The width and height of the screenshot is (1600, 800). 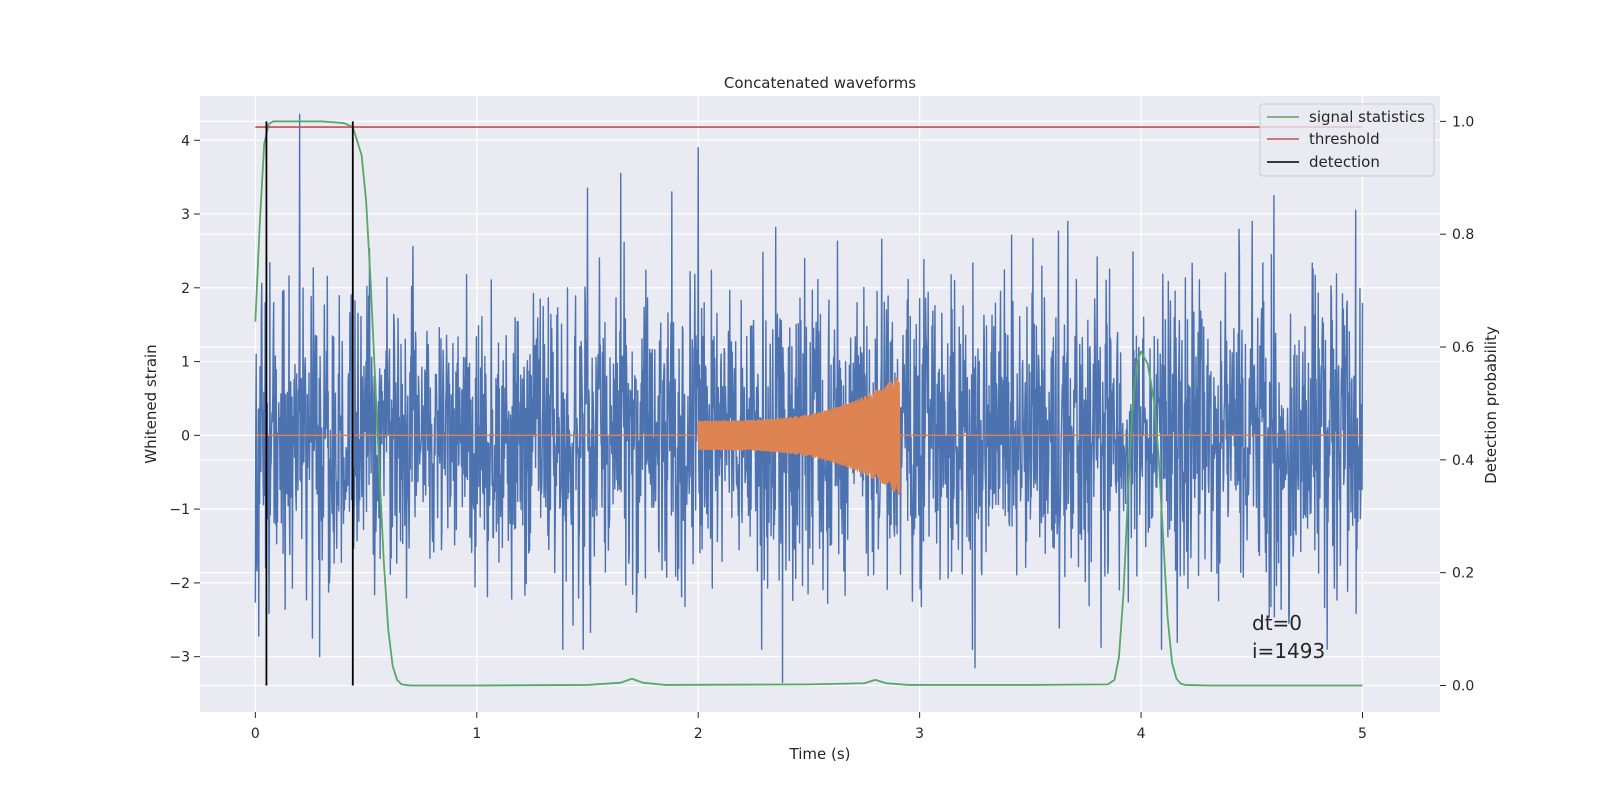 I want to click on y-tick-label-3: 0, so click(x=185, y=436).